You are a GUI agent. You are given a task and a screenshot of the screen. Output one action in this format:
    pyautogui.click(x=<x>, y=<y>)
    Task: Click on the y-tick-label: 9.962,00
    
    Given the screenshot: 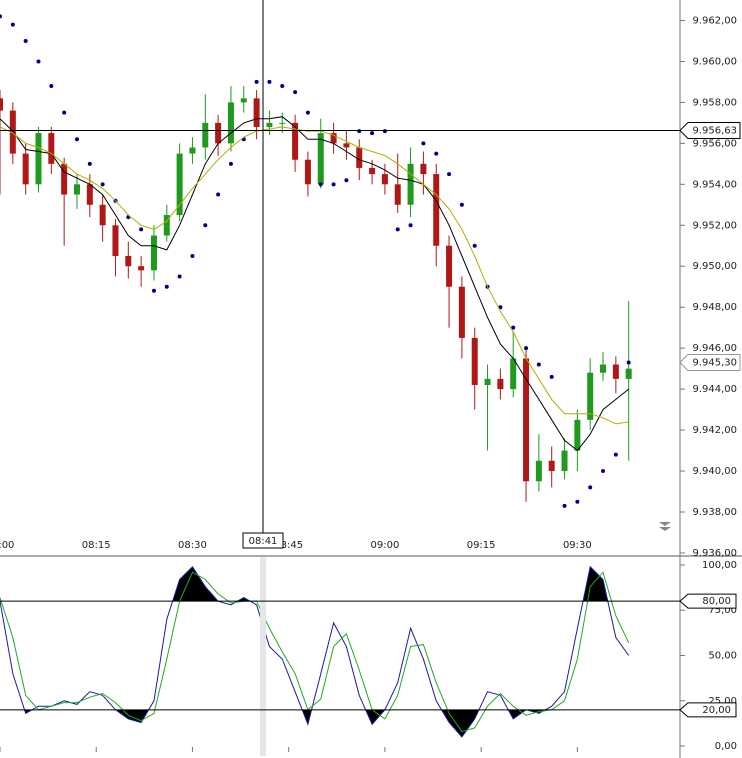 What is the action you would take?
    pyautogui.click(x=714, y=20)
    